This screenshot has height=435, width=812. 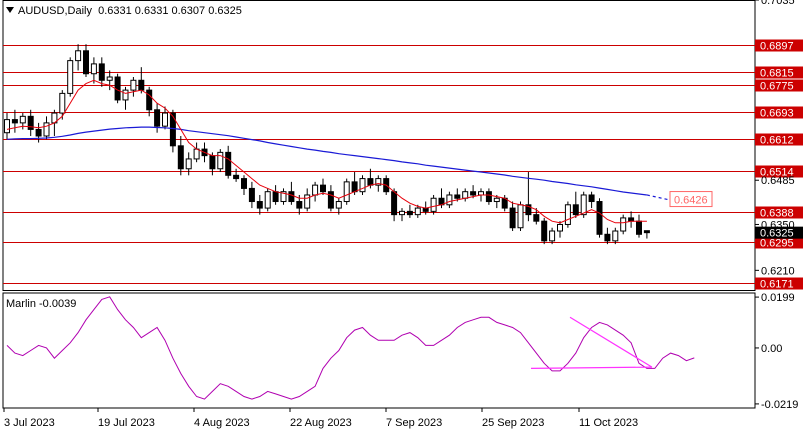 I want to click on target-box, so click(x=691, y=199).